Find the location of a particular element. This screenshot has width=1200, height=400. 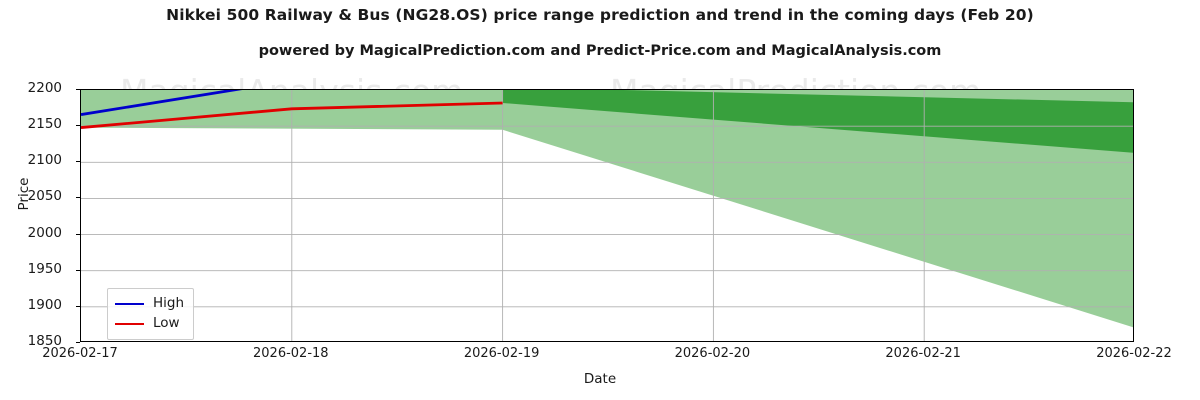

legend-label-low: Low is located at coordinates (166, 323).